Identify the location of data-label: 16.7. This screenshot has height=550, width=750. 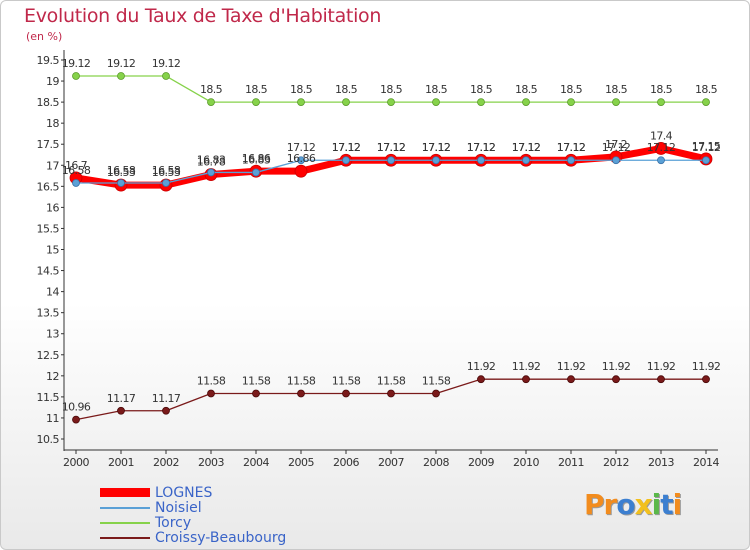
(76, 165).